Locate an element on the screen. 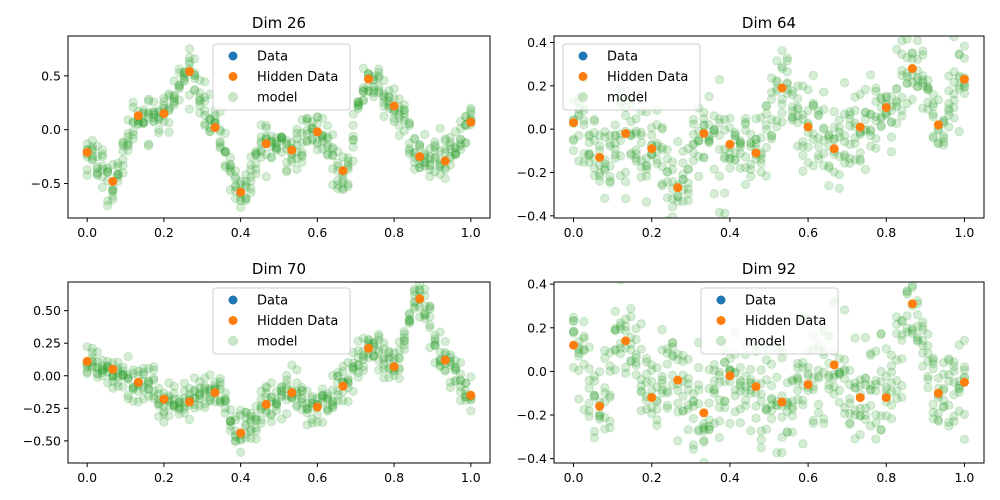 The height and width of the screenshot is (500, 1000). legend-box is located at coordinates (631, 77).